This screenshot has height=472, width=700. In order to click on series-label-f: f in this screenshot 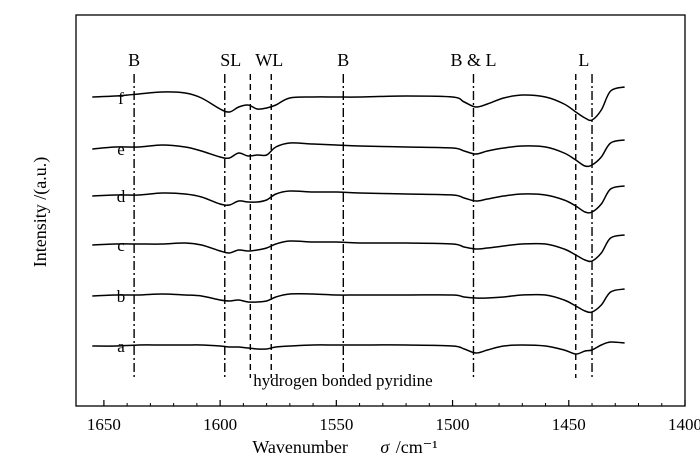, I will do `click(121, 98)`.